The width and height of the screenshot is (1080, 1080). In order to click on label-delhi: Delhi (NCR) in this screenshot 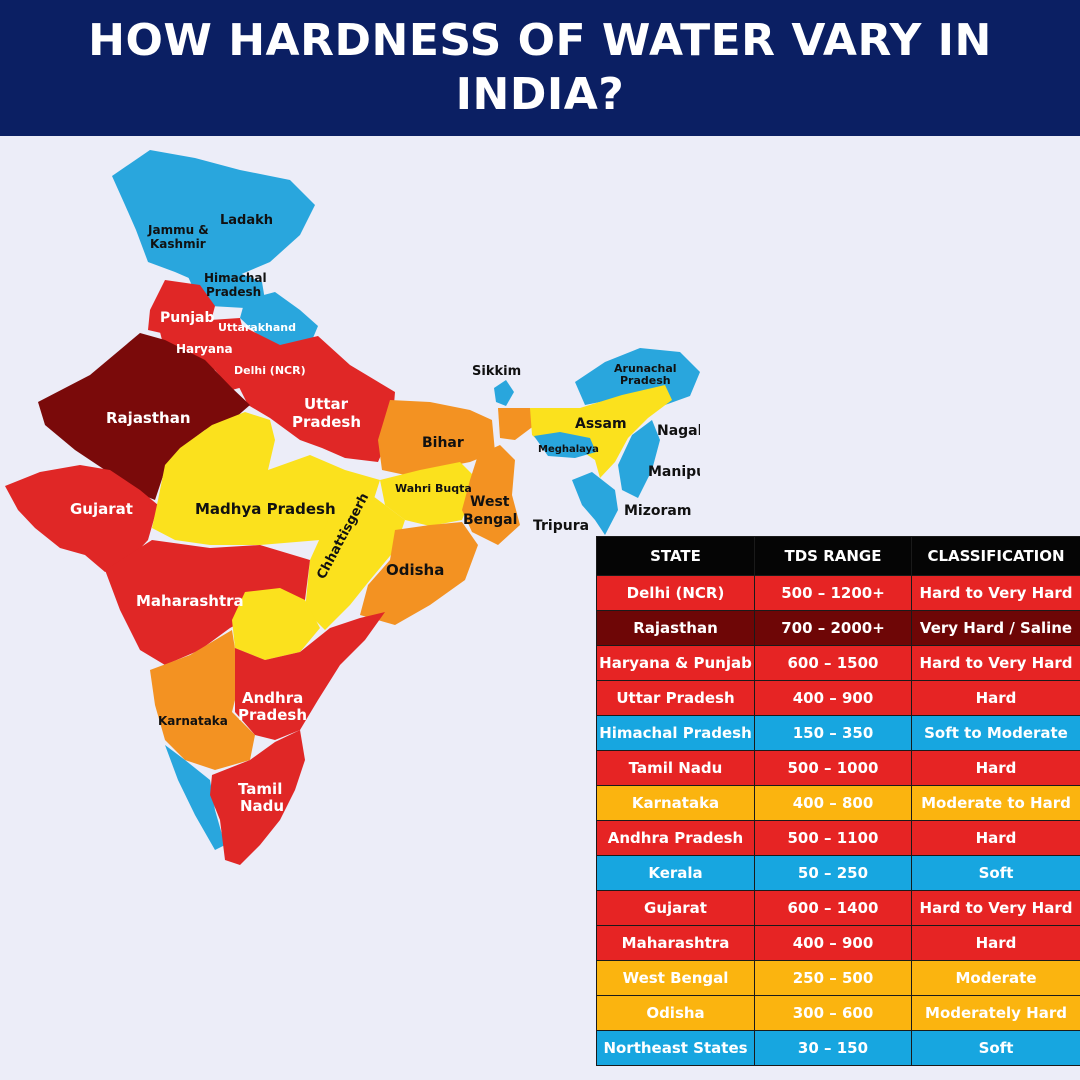, I will do `click(270, 370)`.